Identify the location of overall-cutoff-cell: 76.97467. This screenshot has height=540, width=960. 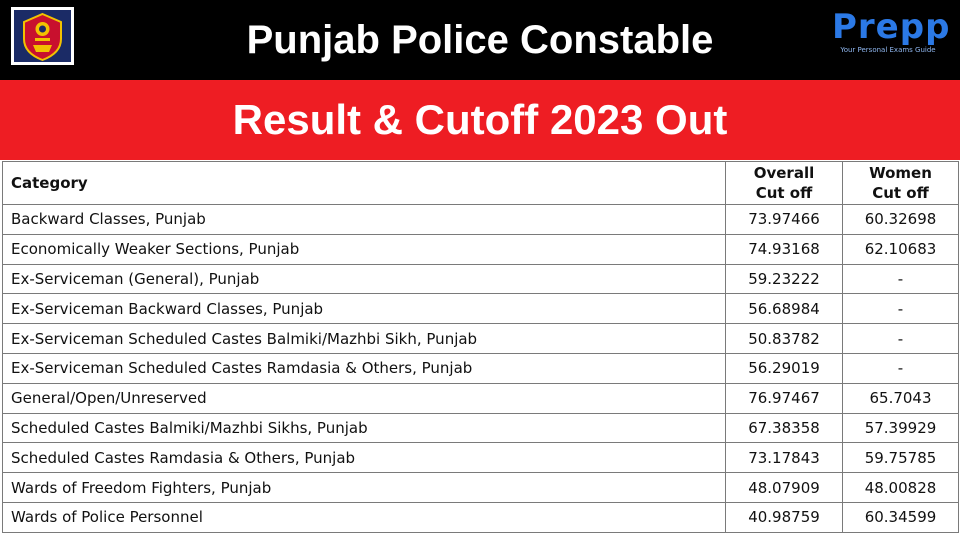
(784, 398).